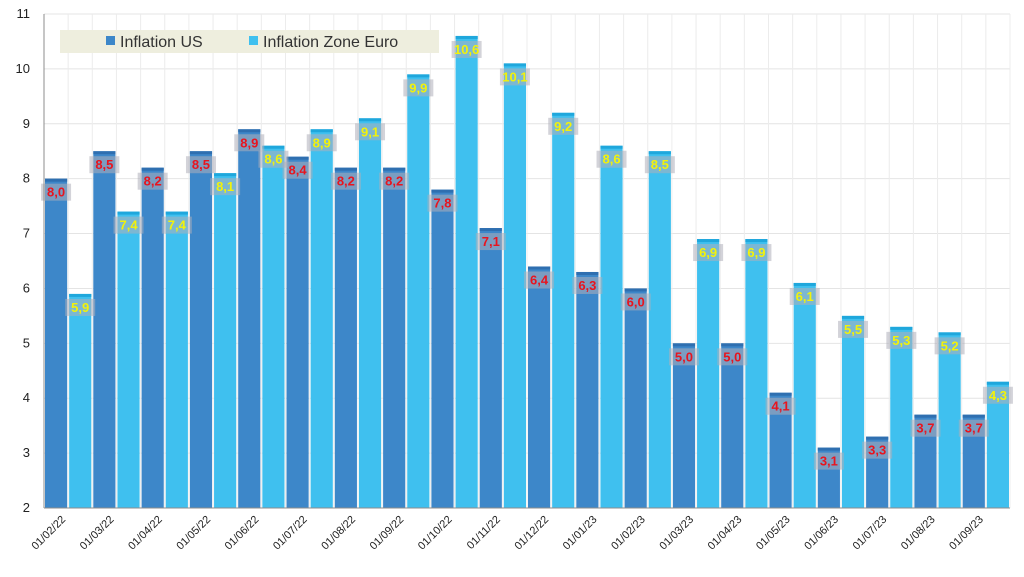 This screenshot has width=1024, height=577. I want to click on x-tick-label: 01/02/22, so click(49, 533).